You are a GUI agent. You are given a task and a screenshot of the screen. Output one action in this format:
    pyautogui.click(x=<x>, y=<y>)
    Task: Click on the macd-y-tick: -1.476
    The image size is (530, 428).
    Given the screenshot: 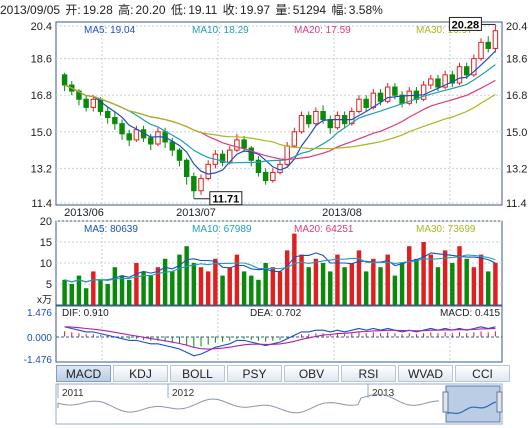 What is the action you would take?
    pyautogui.click(x=38, y=360)
    